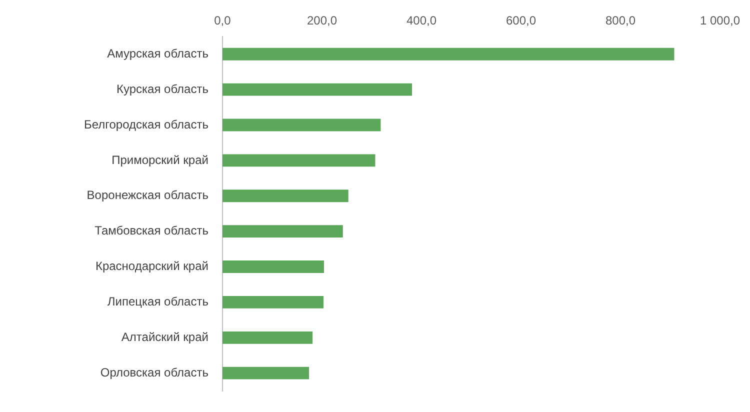  I want to click on y-tick-label: Курская область, so click(162, 89).